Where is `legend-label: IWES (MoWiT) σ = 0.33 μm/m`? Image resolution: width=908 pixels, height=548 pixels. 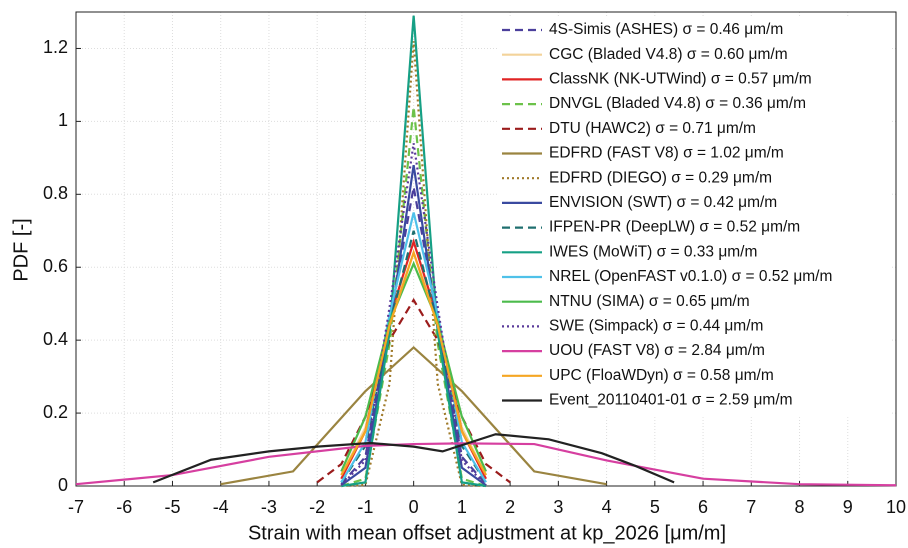
legend-label: IWES (MoWiT) σ = 0.33 μm/m is located at coordinates (653, 251).